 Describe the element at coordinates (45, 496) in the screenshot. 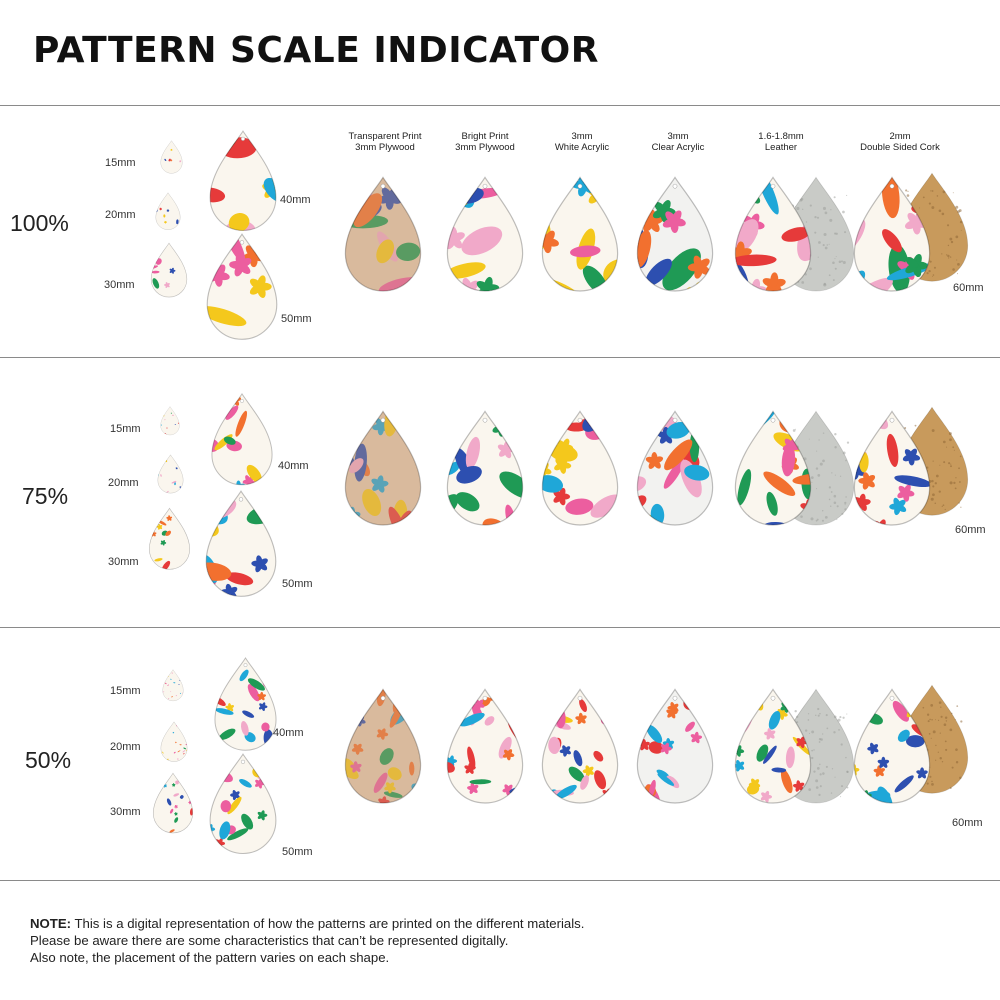

I see `scale-label: 75%` at that location.